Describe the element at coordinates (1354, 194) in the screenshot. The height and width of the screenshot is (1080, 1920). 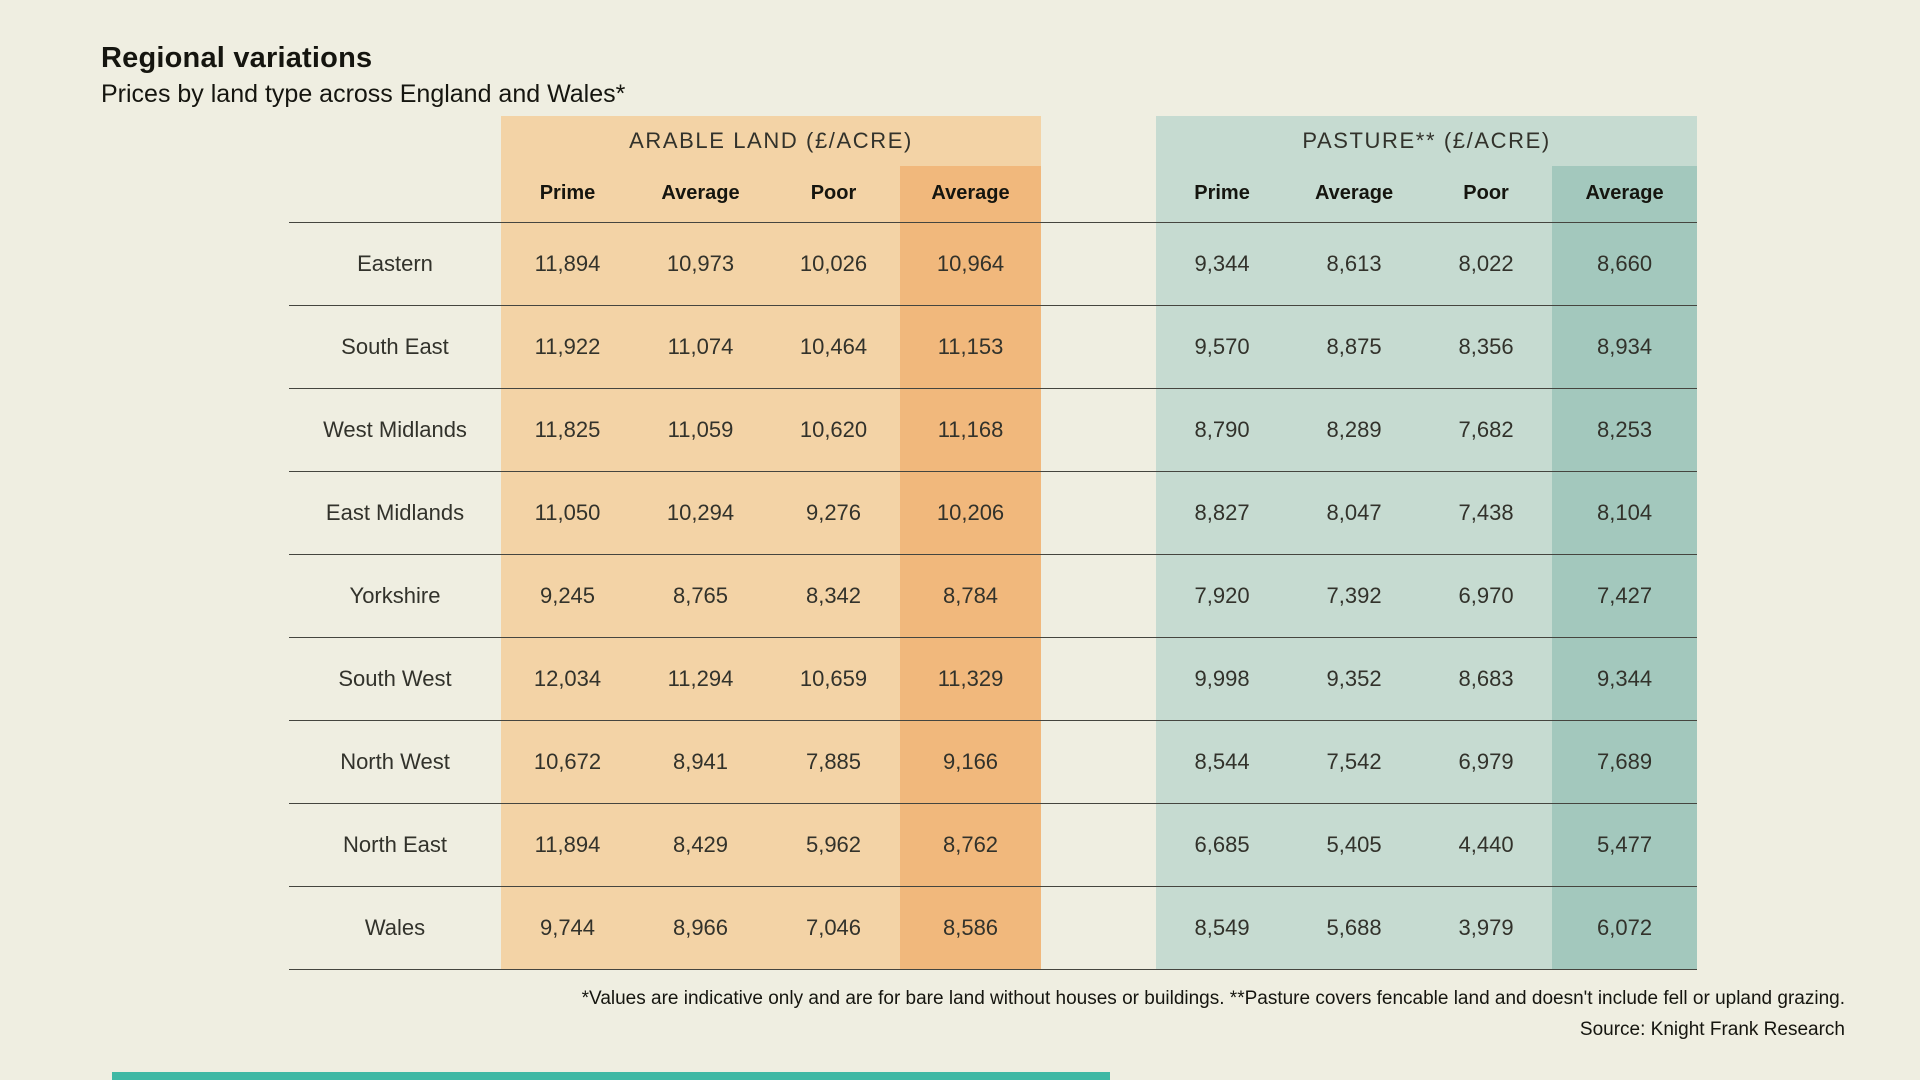
I see `pasture-average-header: Average` at that location.